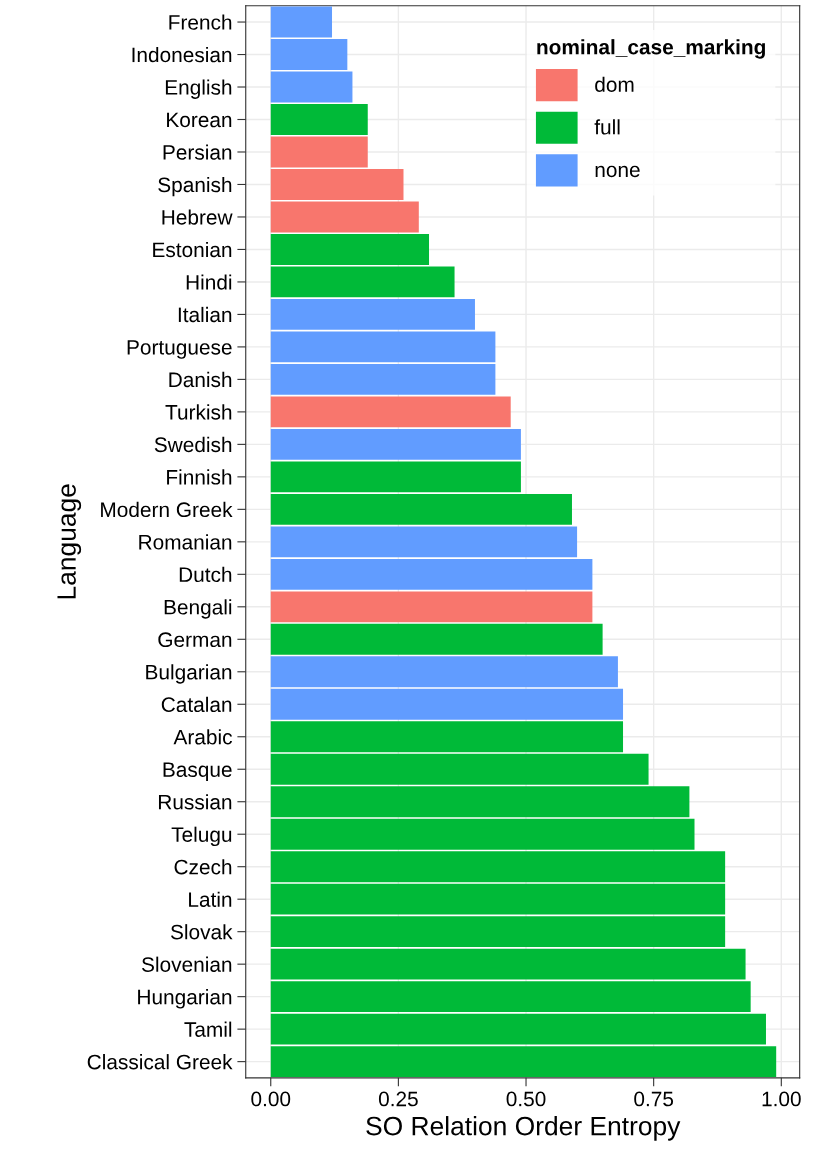 Image resolution: width=833 pixels, height=1159 pixels. What do you see at coordinates (199, 120) in the screenshot?
I see `y-tick-label: Korean` at bounding box center [199, 120].